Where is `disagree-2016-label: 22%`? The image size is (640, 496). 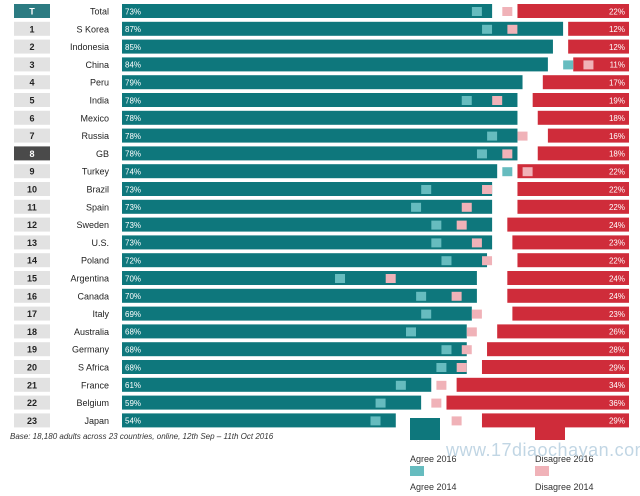 disagree-2016-label: 22% is located at coordinates (617, 189).